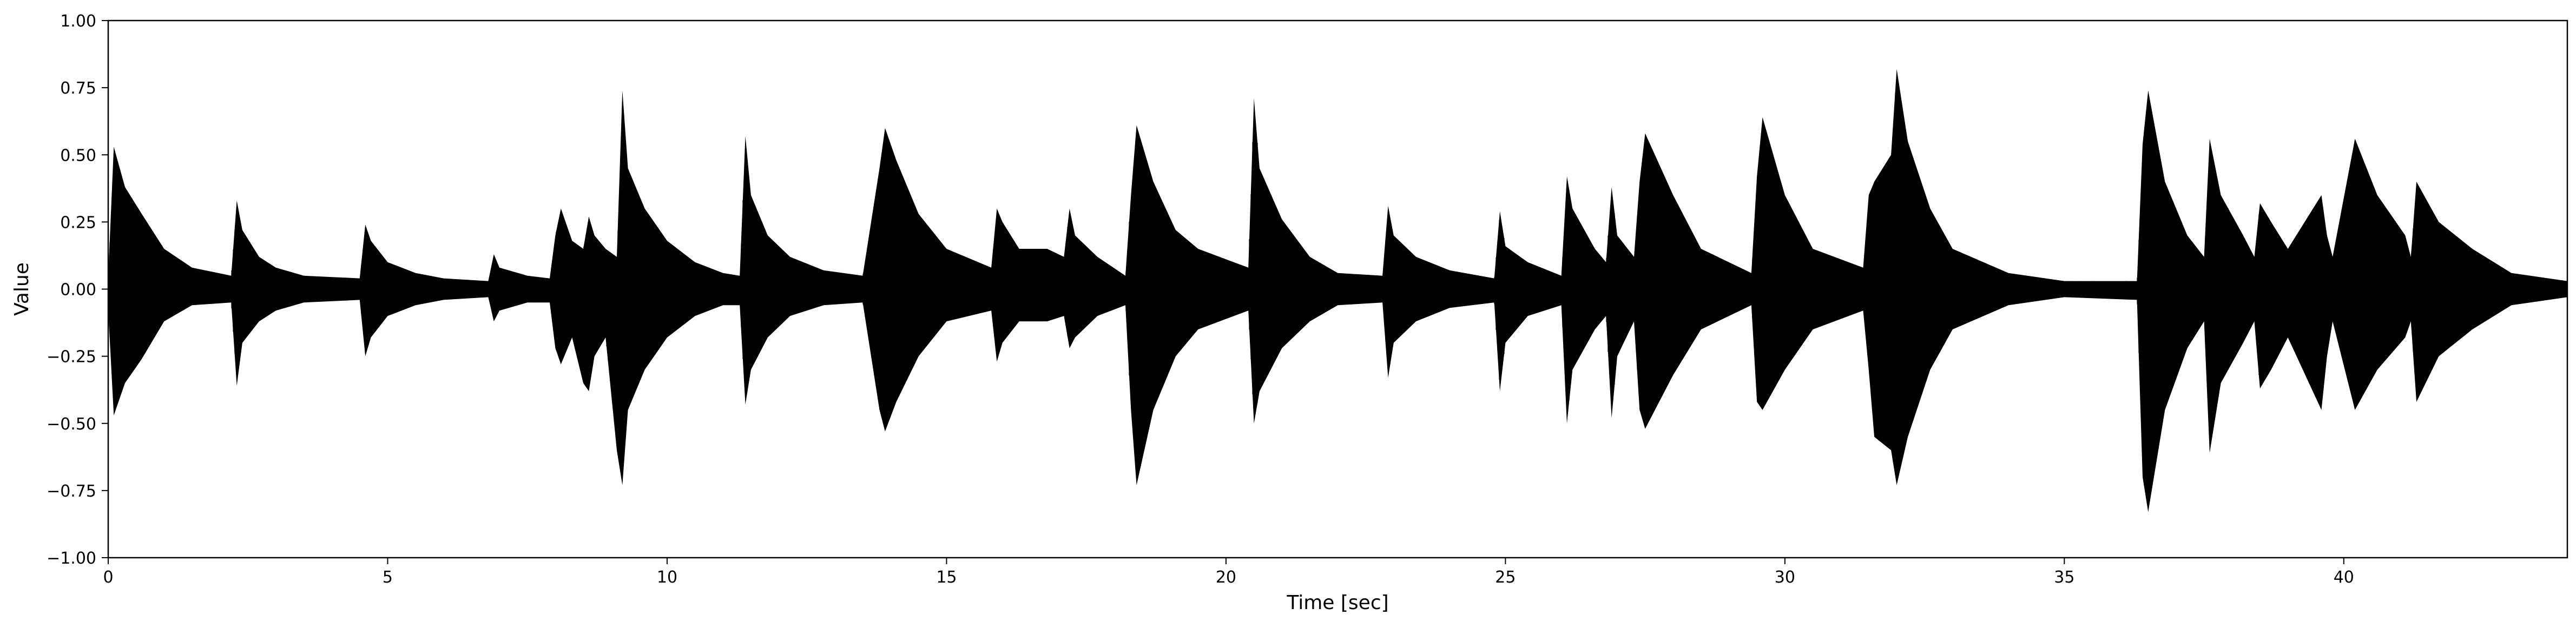 Image resolution: width=2576 pixels, height=628 pixels. What do you see at coordinates (1785, 577) in the screenshot?
I see `x-tick-label: 30` at bounding box center [1785, 577].